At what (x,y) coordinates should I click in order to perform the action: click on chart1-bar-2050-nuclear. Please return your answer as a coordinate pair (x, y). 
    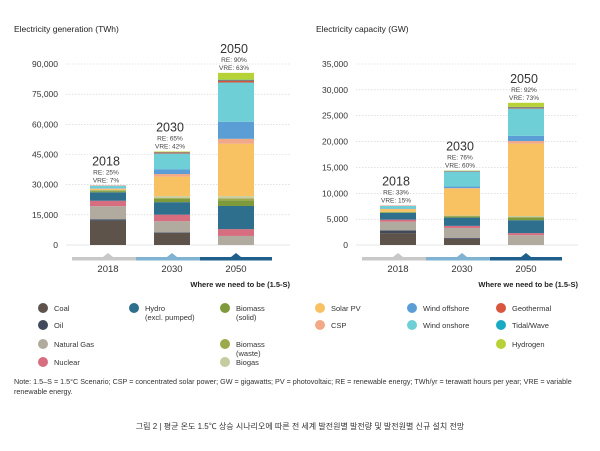
    Looking at the image, I should click on (236, 232).